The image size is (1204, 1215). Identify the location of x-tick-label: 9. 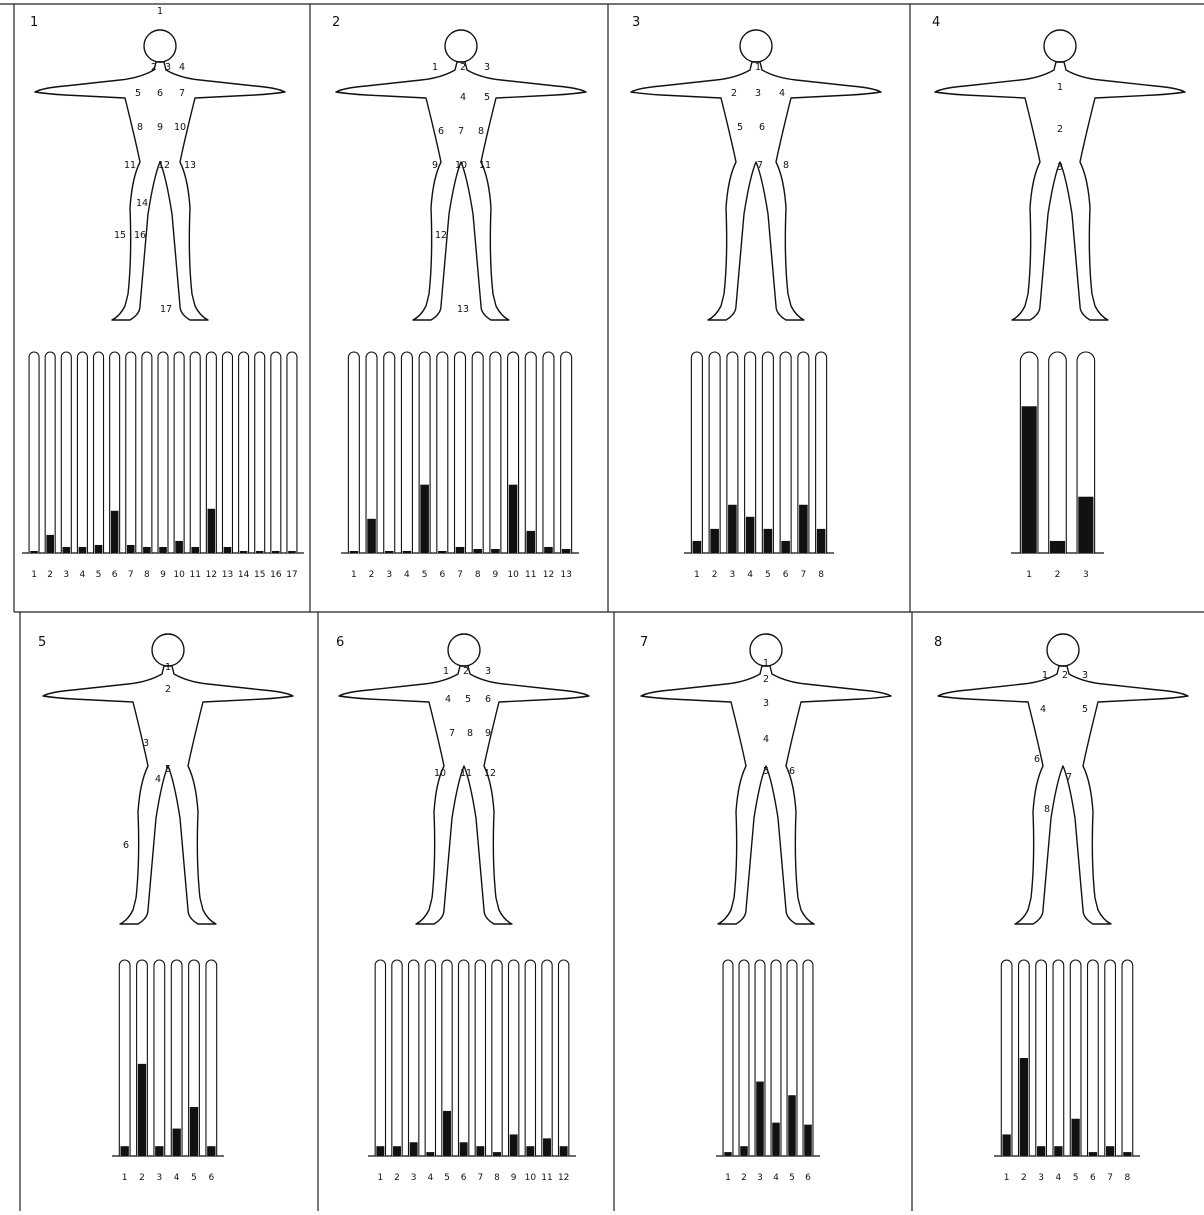
(163, 575).